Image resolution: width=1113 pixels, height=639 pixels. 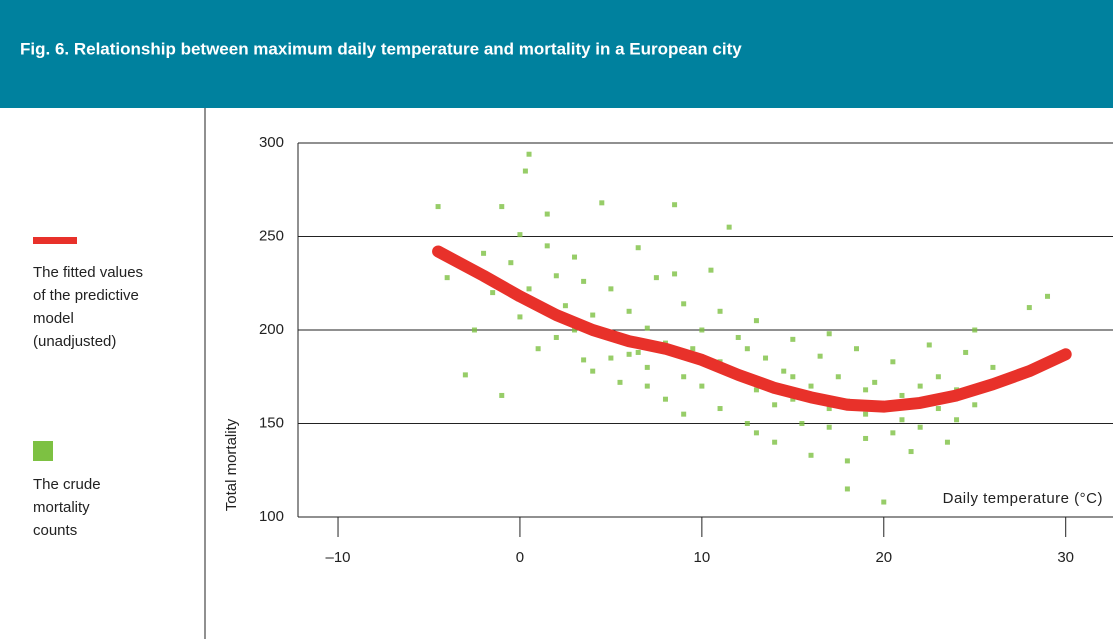 What do you see at coordinates (338, 557) in the screenshot?
I see `x-tick-label: –10` at bounding box center [338, 557].